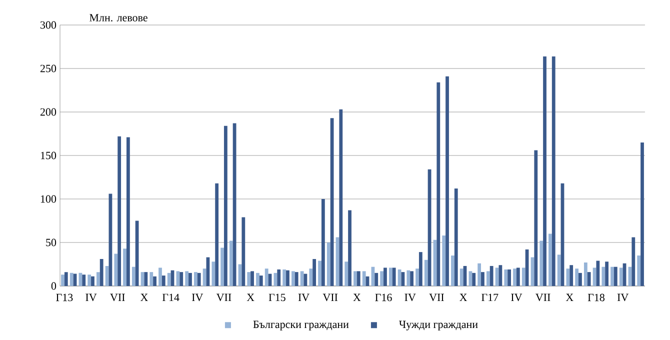 The image size is (670, 340). Describe the element at coordinates (171, 298) in the screenshot. I see `x-tick-label: Г14` at that location.